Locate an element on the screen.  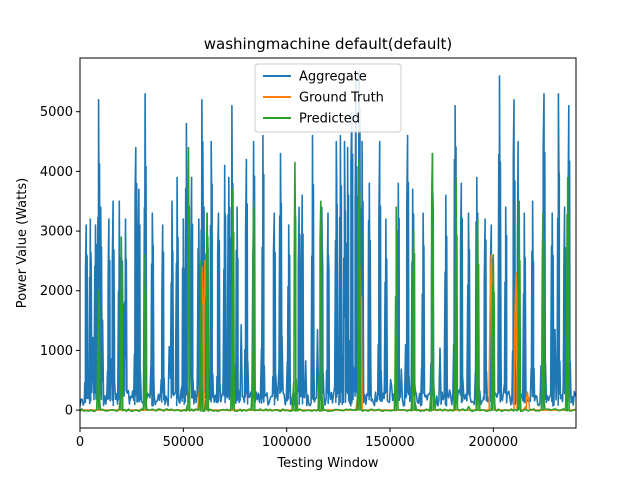
y-tick-label: 1000 is located at coordinates (56, 351).